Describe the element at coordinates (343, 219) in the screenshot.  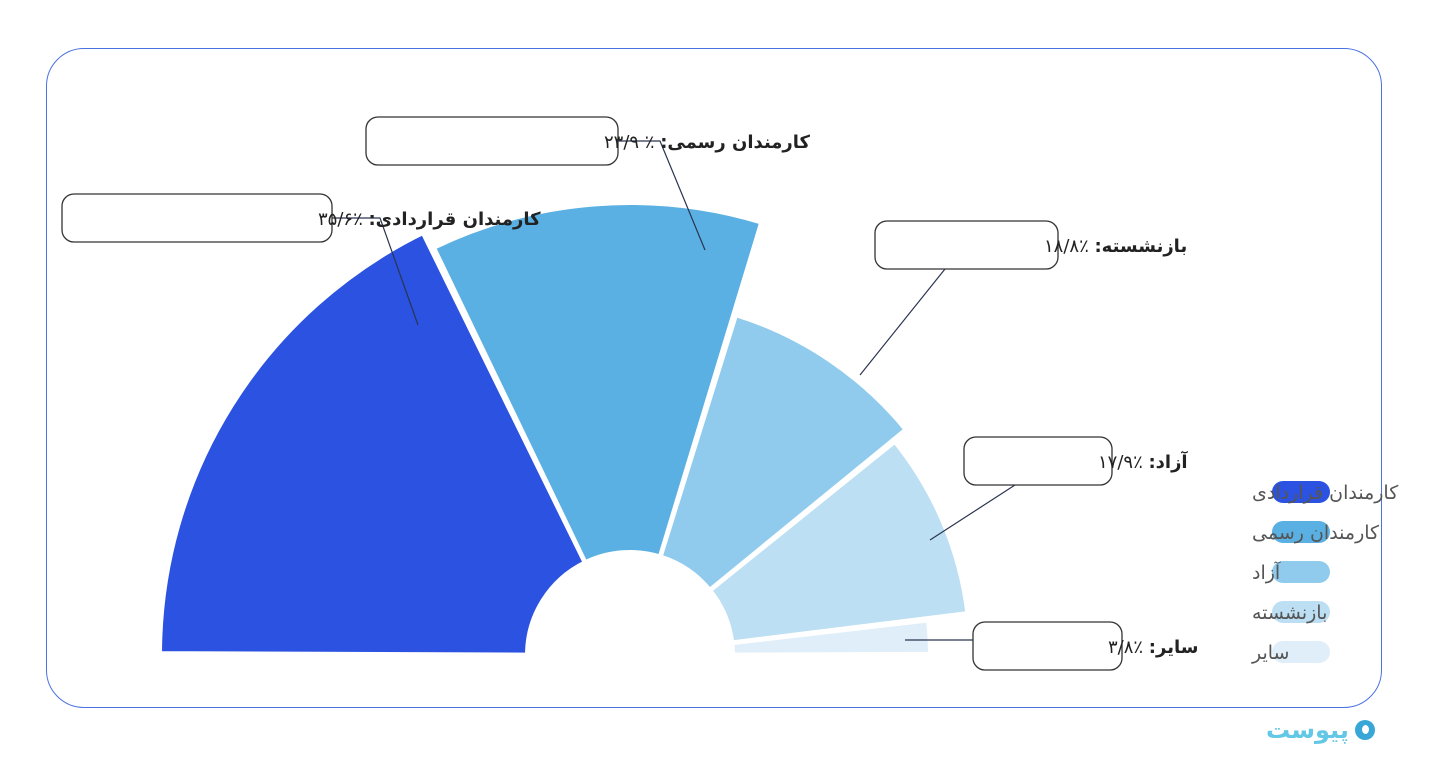
I see `callout-value: ٪۳۵/۶` at that location.